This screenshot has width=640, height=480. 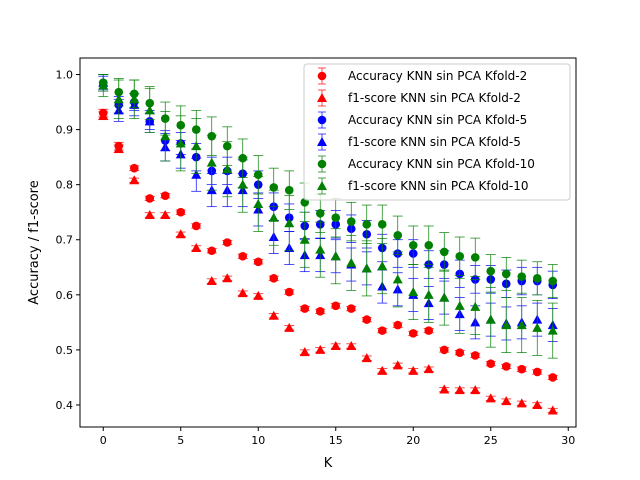 I want to click on y-tick-label: 0.7, so click(x=65, y=240).